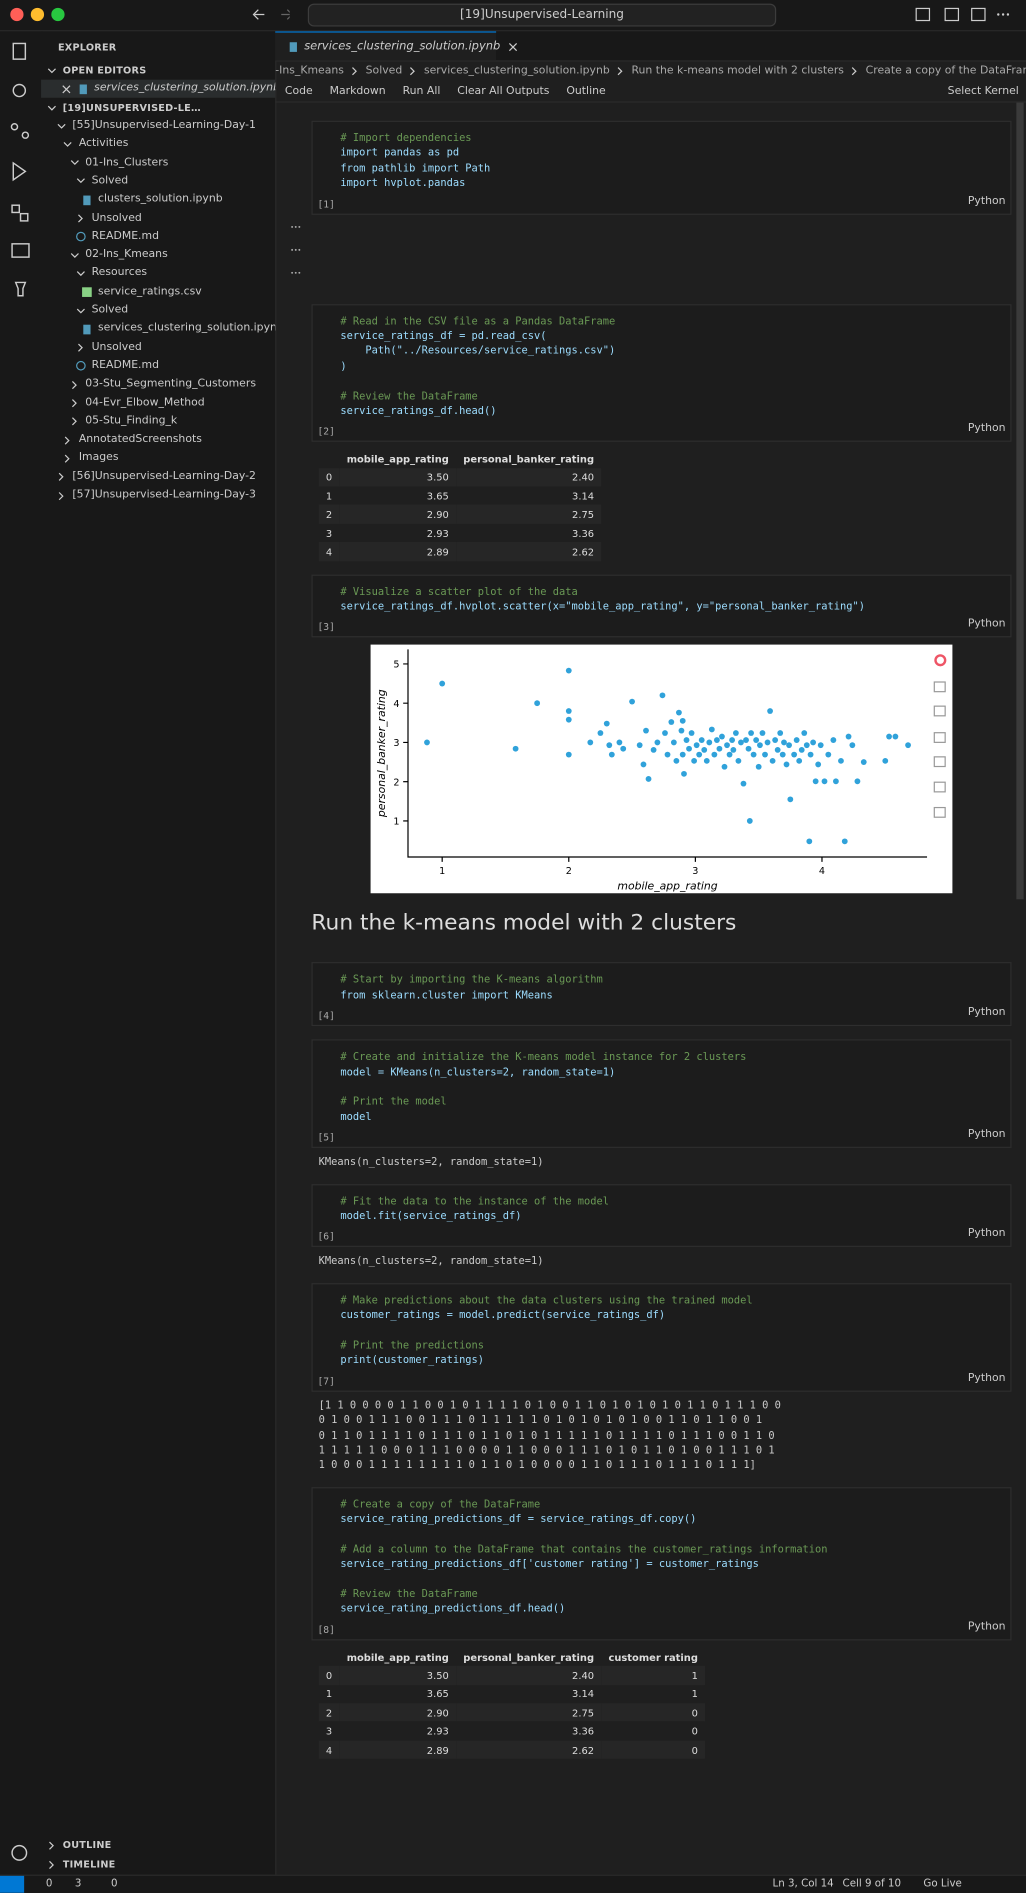 This screenshot has width=1026, height=1893. Describe the element at coordinates (329, 458) in the screenshot. I see `index-header` at that location.